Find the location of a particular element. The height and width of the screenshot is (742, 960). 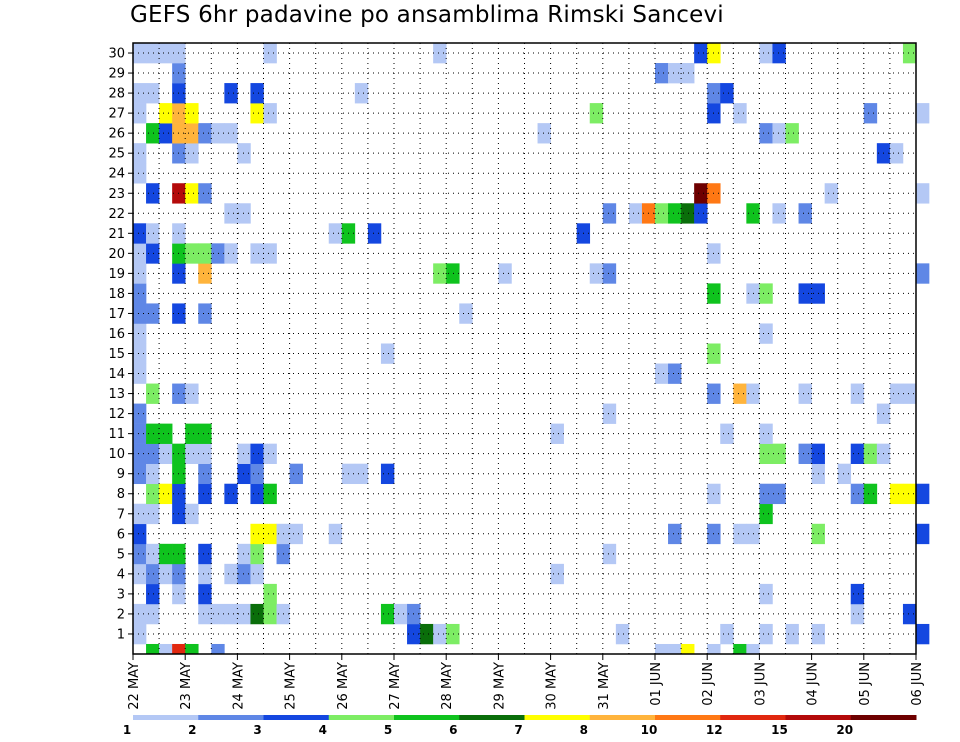

y-tick-label: 9 is located at coordinates (121, 474).